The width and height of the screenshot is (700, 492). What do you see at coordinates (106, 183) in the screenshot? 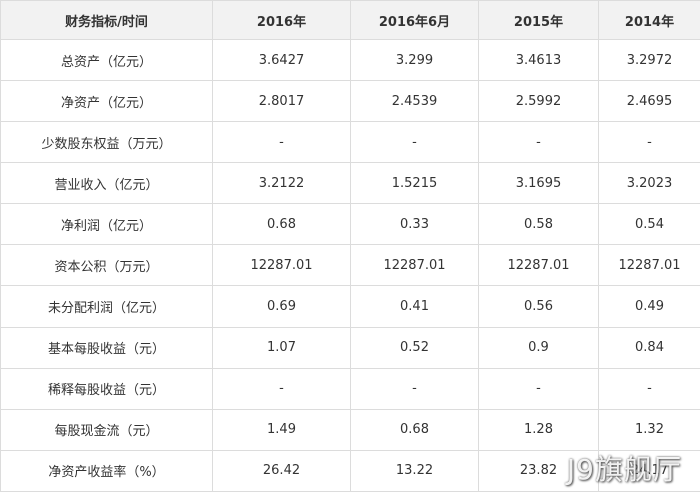
I see `row-label: 营业收入（亿元）` at bounding box center [106, 183].